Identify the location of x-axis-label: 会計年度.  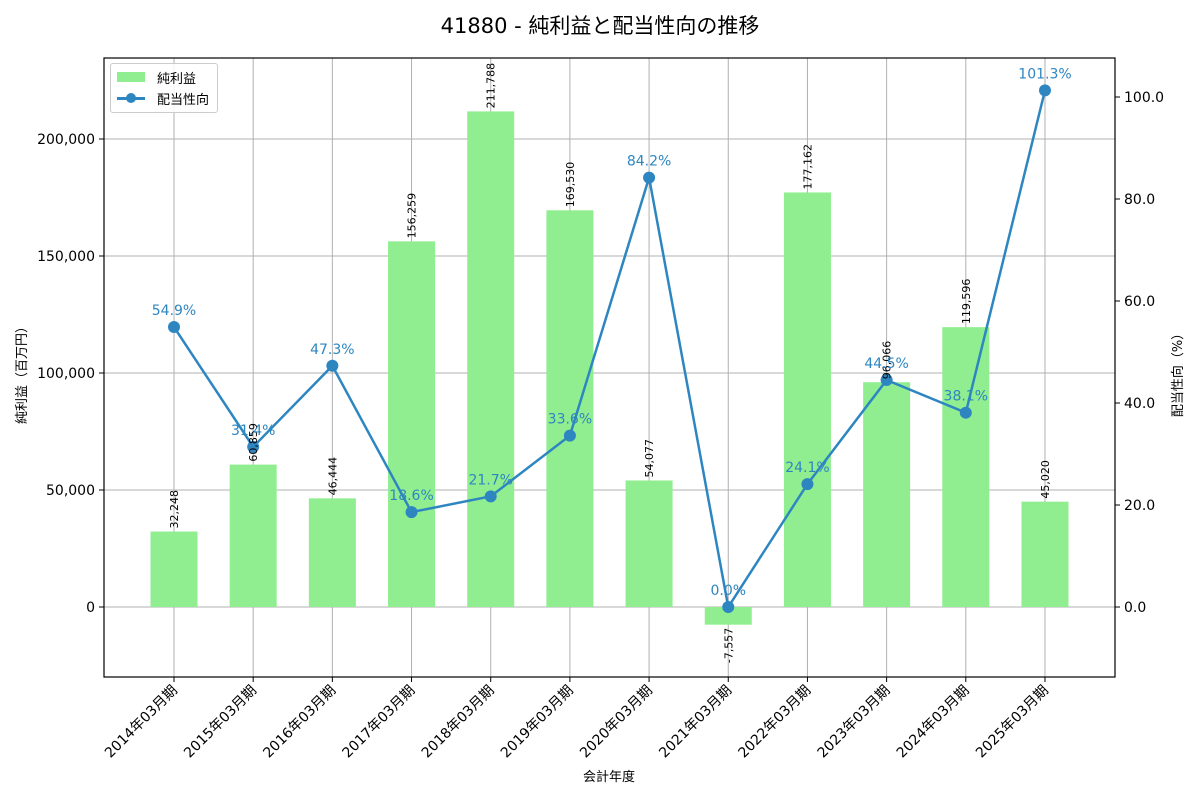
(609, 777).